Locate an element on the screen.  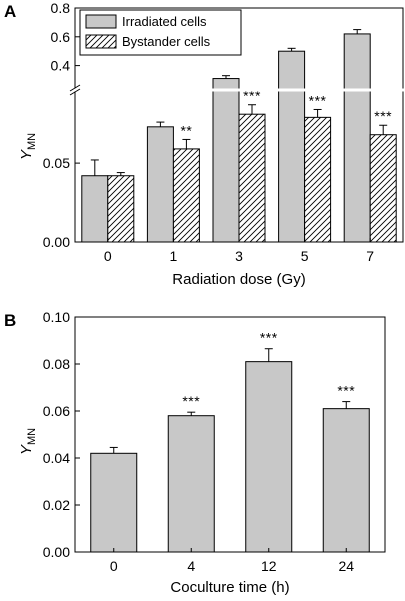
panel-a-x-tick-label: 0 is located at coordinates (108, 256).